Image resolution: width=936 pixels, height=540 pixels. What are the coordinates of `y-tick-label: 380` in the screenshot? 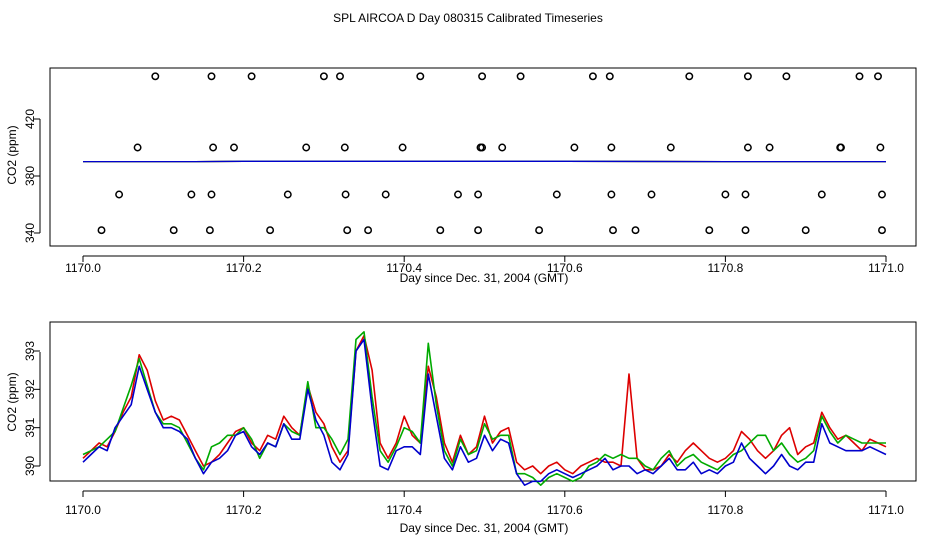 It's located at (30, 176).